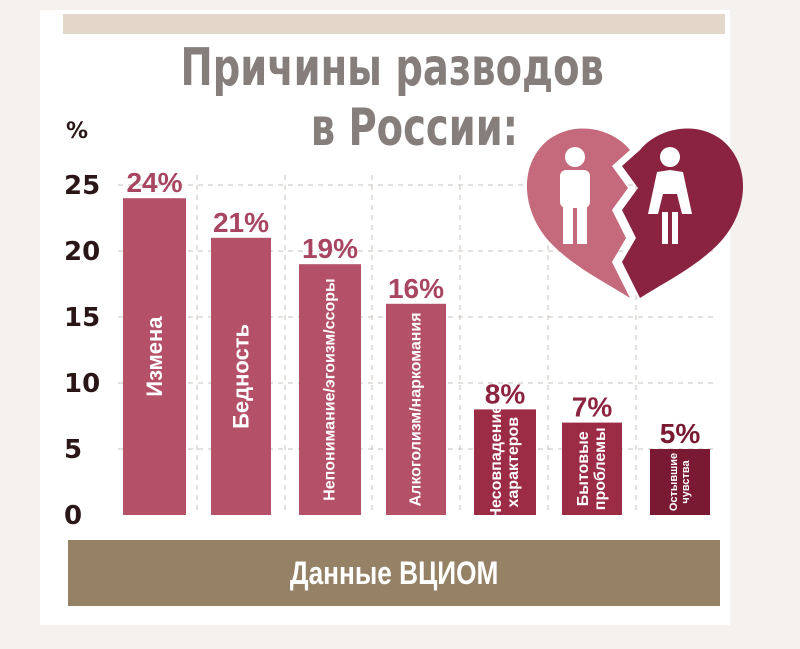 The height and width of the screenshot is (649, 800). What do you see at coordinates (392, 68) in the screenshot?
I see `title-line-1: Причины разводов` at bounding box center [392, 68].